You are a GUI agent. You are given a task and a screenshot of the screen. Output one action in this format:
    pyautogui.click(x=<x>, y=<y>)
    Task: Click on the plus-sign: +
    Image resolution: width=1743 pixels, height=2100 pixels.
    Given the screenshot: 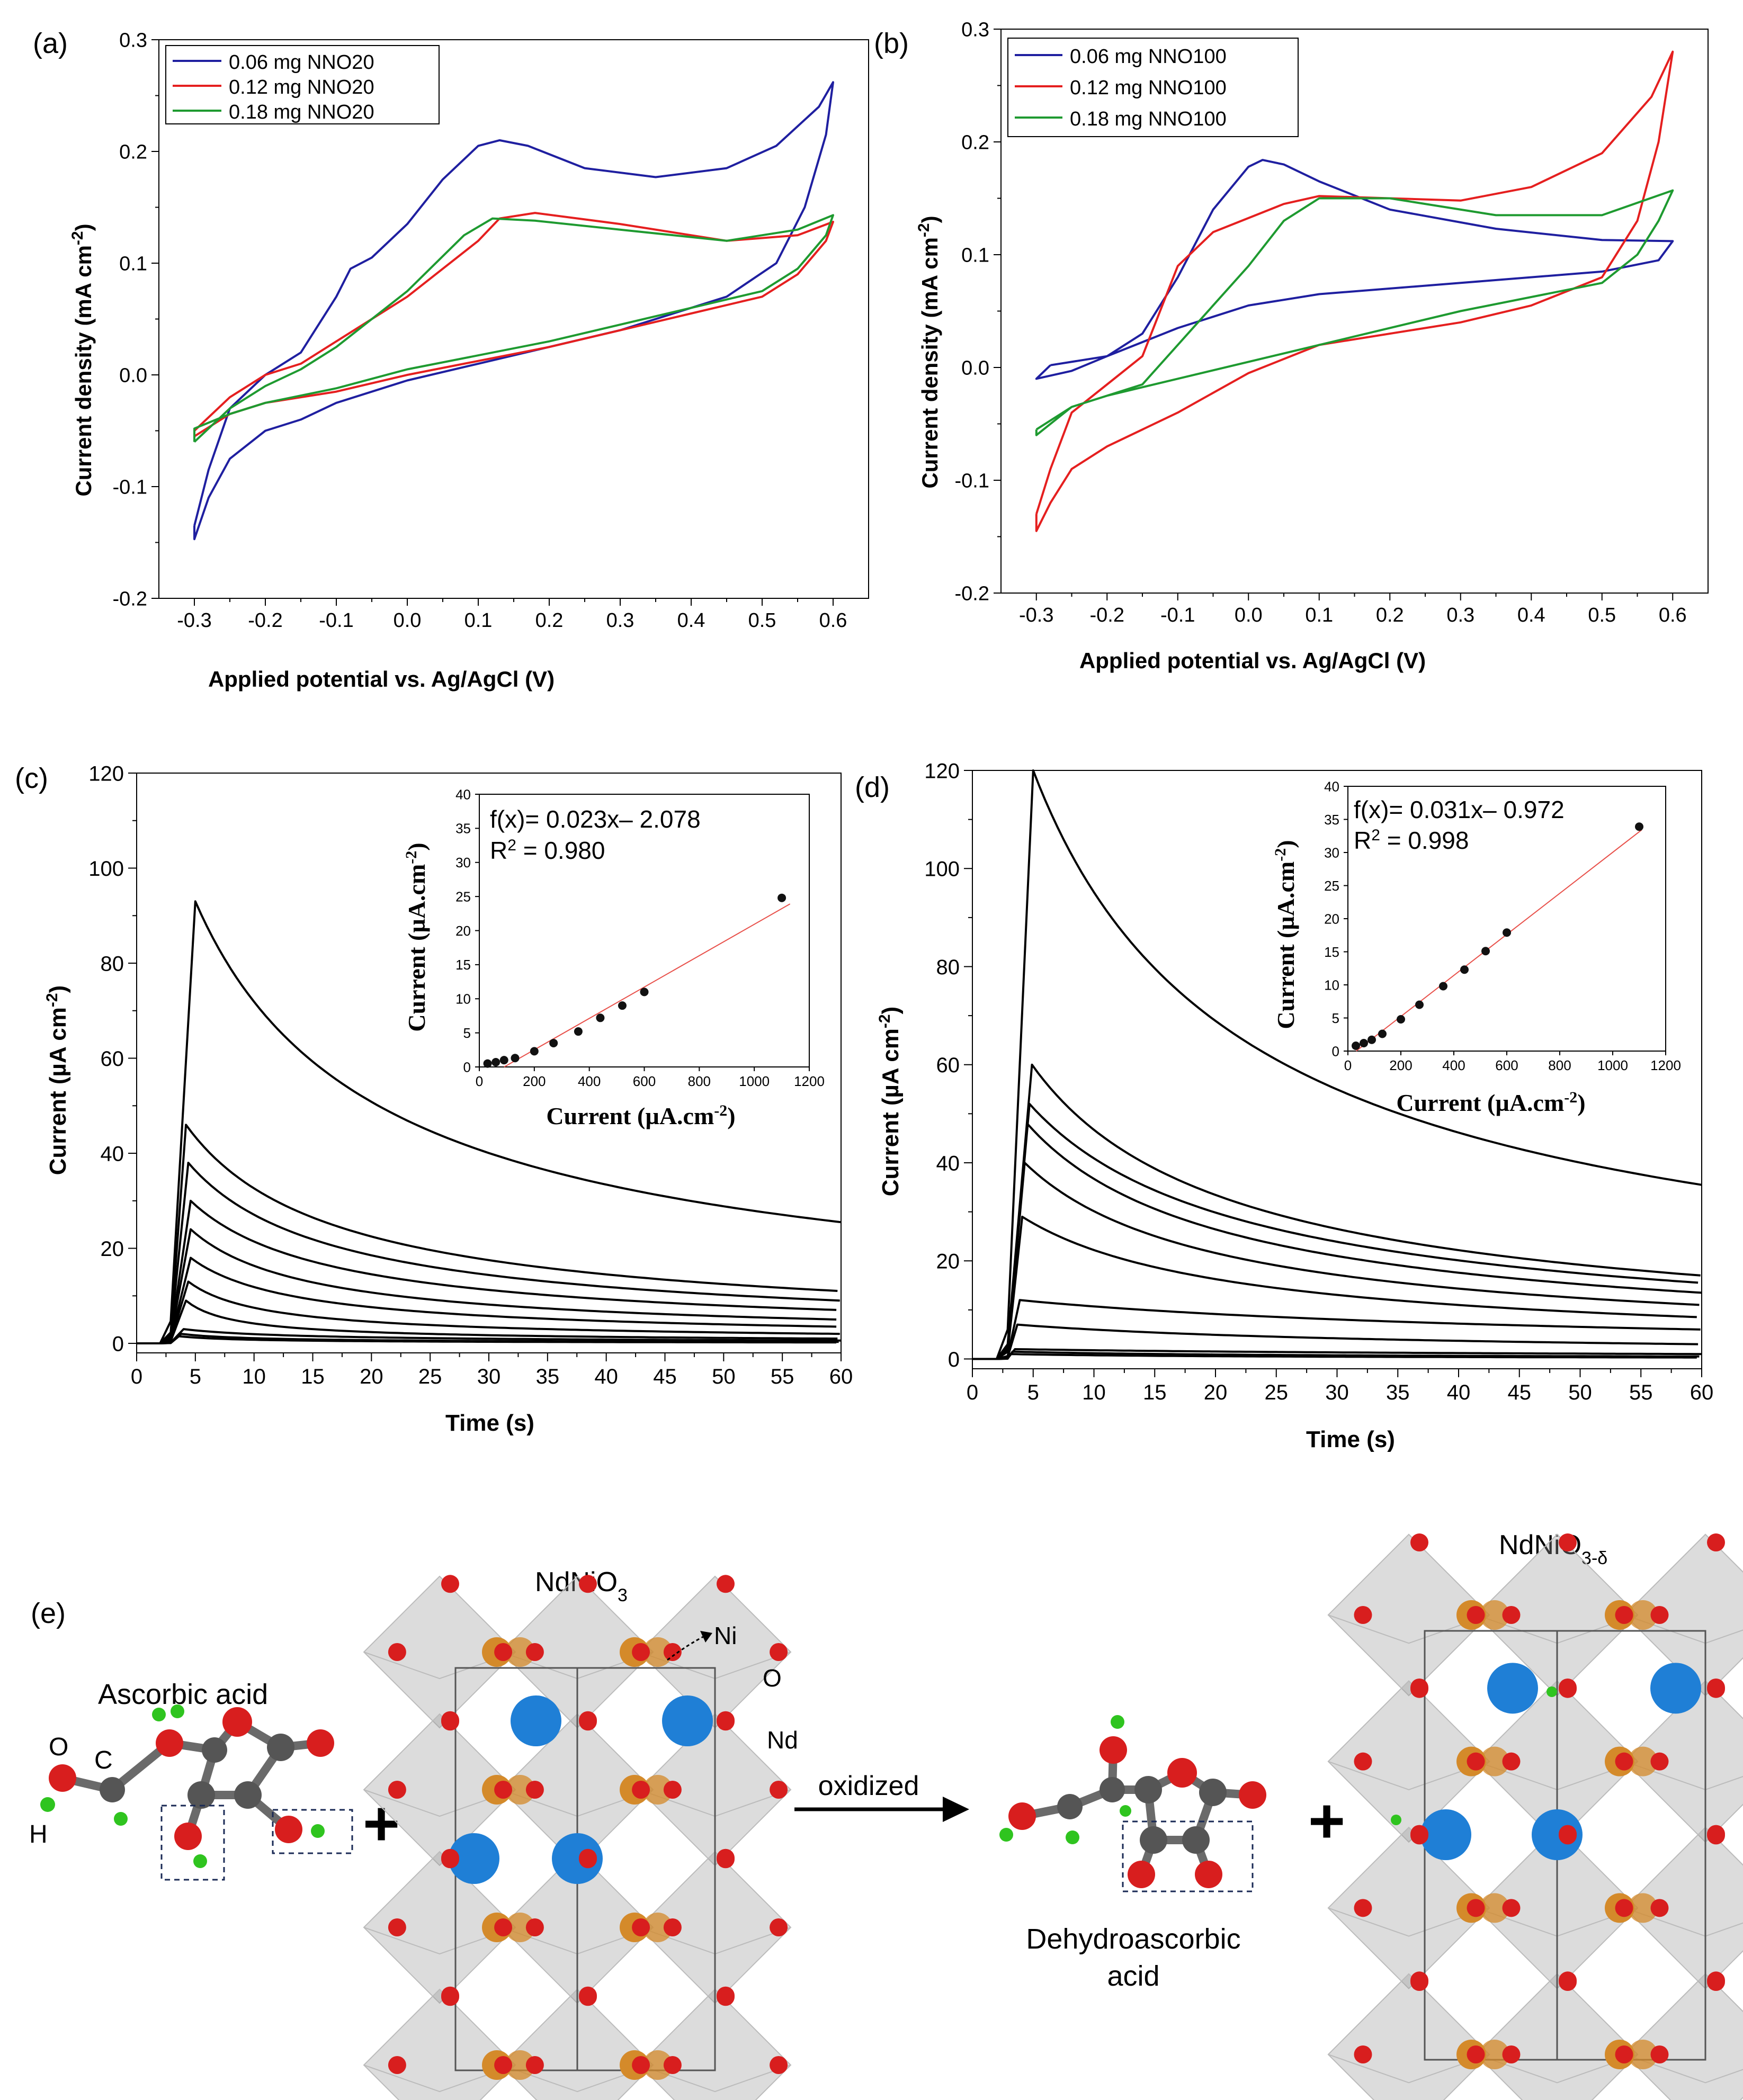 What is the action you would take?
    pyautogui.click(x=1326, y=1820)
    